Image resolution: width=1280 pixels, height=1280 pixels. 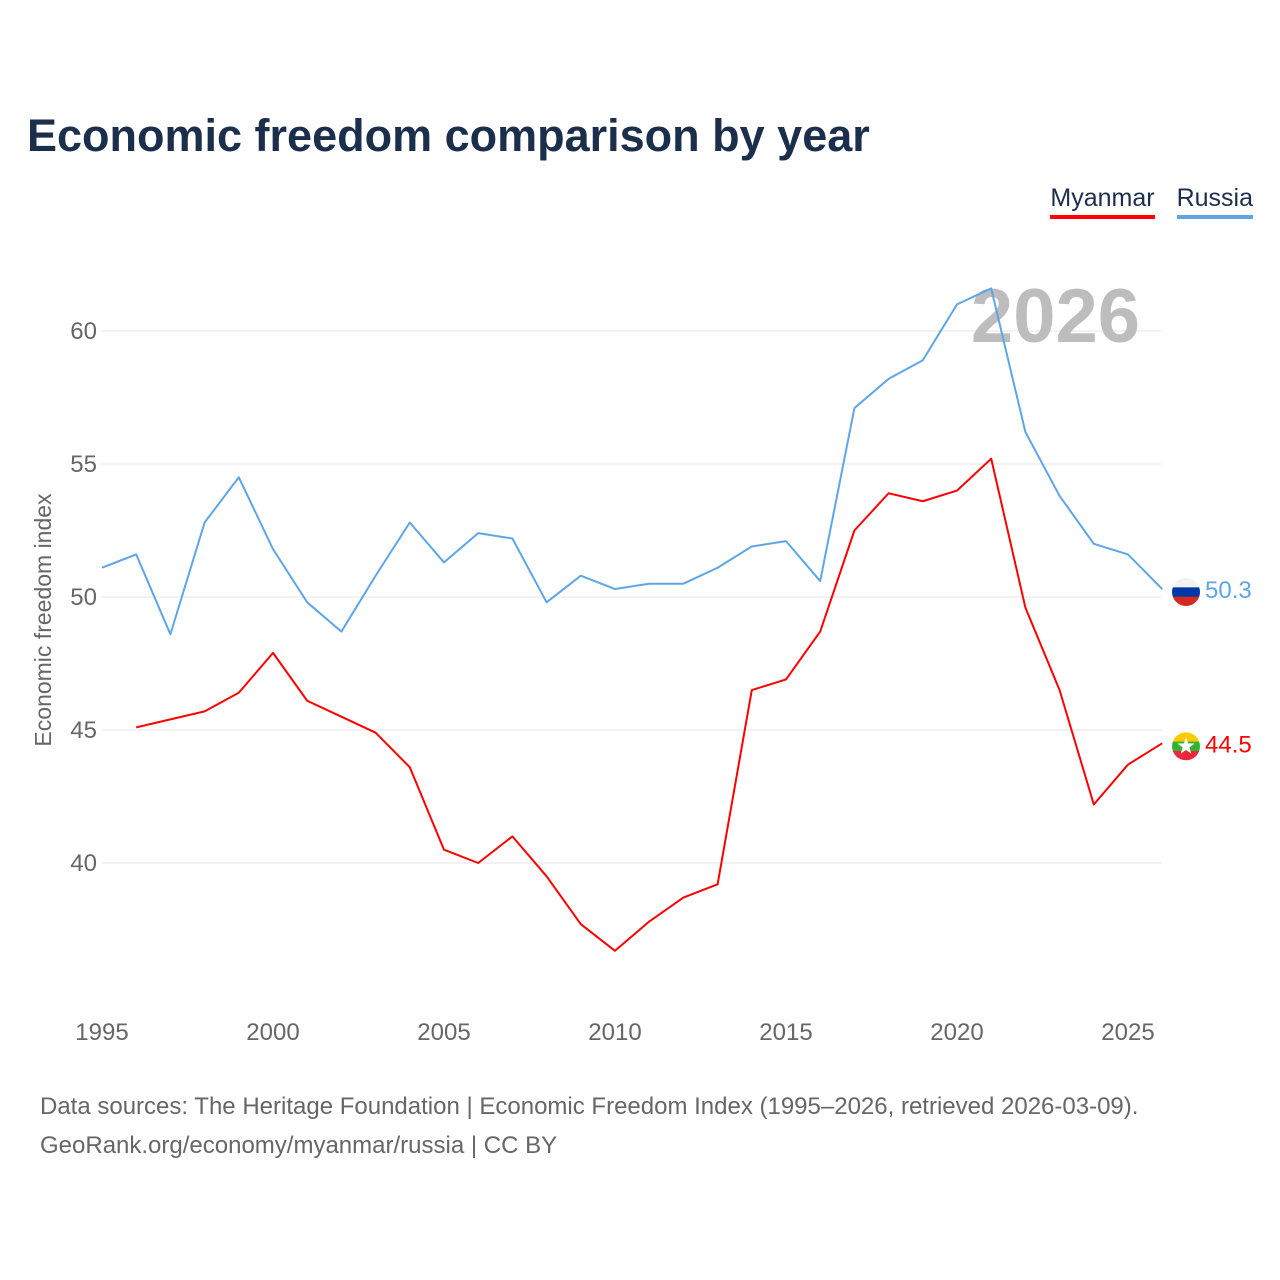 What do you see at coordinates (785, 1032) in the screenshot?
I see `x-tick-label: 2015` at bounding box center [785, 1032].